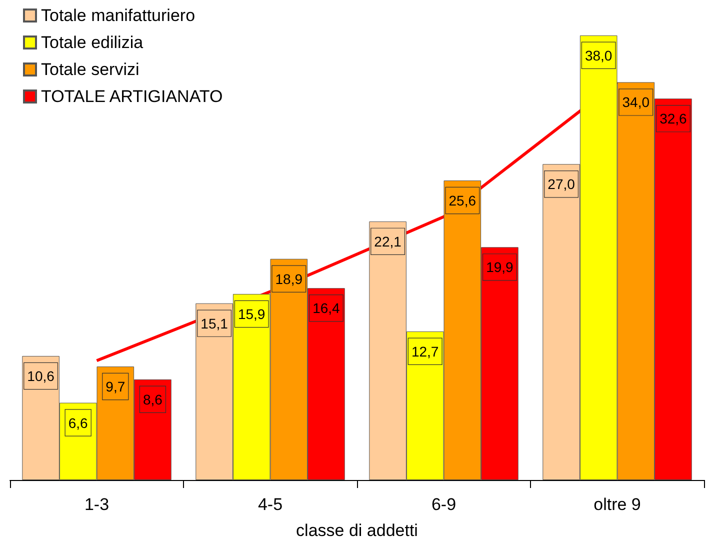 This screenshot has height=550, width=712. I want to click on data-label: 10,6, so click(41, 376).